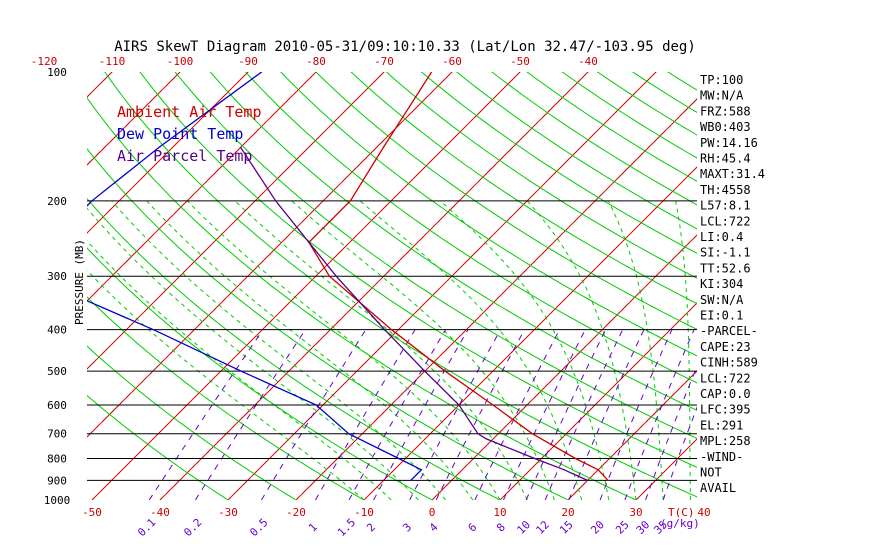 Image resolution: width=870 pixels, height=560 pixels. What do you see at coordinates (721, 80) in the screenshot?
I see `index-label: TP:100` at bounding box center [721, 80].